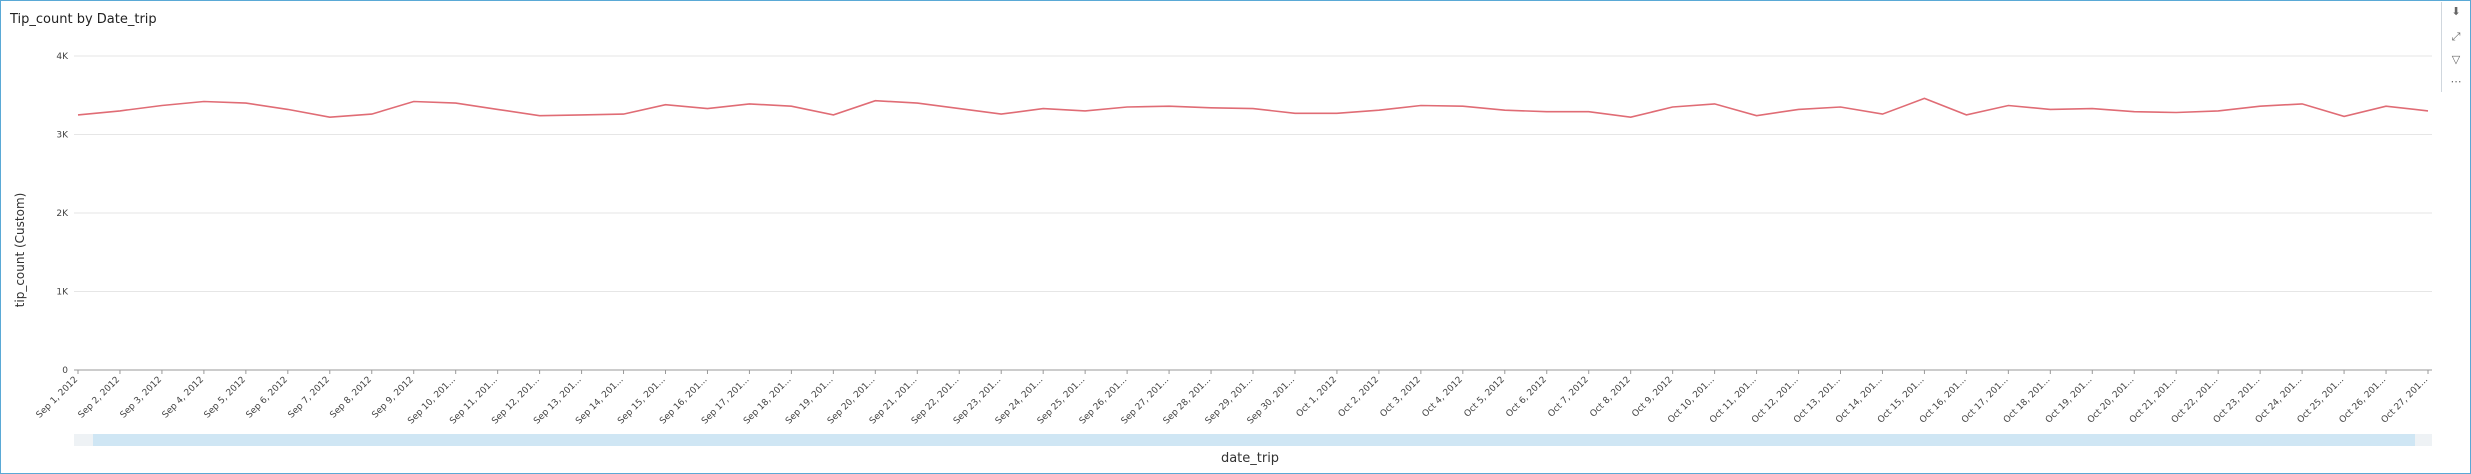 The image size is (2471, 474). I want to click on x-tick-label: Oct 7, 2012, so click(1568, 397).